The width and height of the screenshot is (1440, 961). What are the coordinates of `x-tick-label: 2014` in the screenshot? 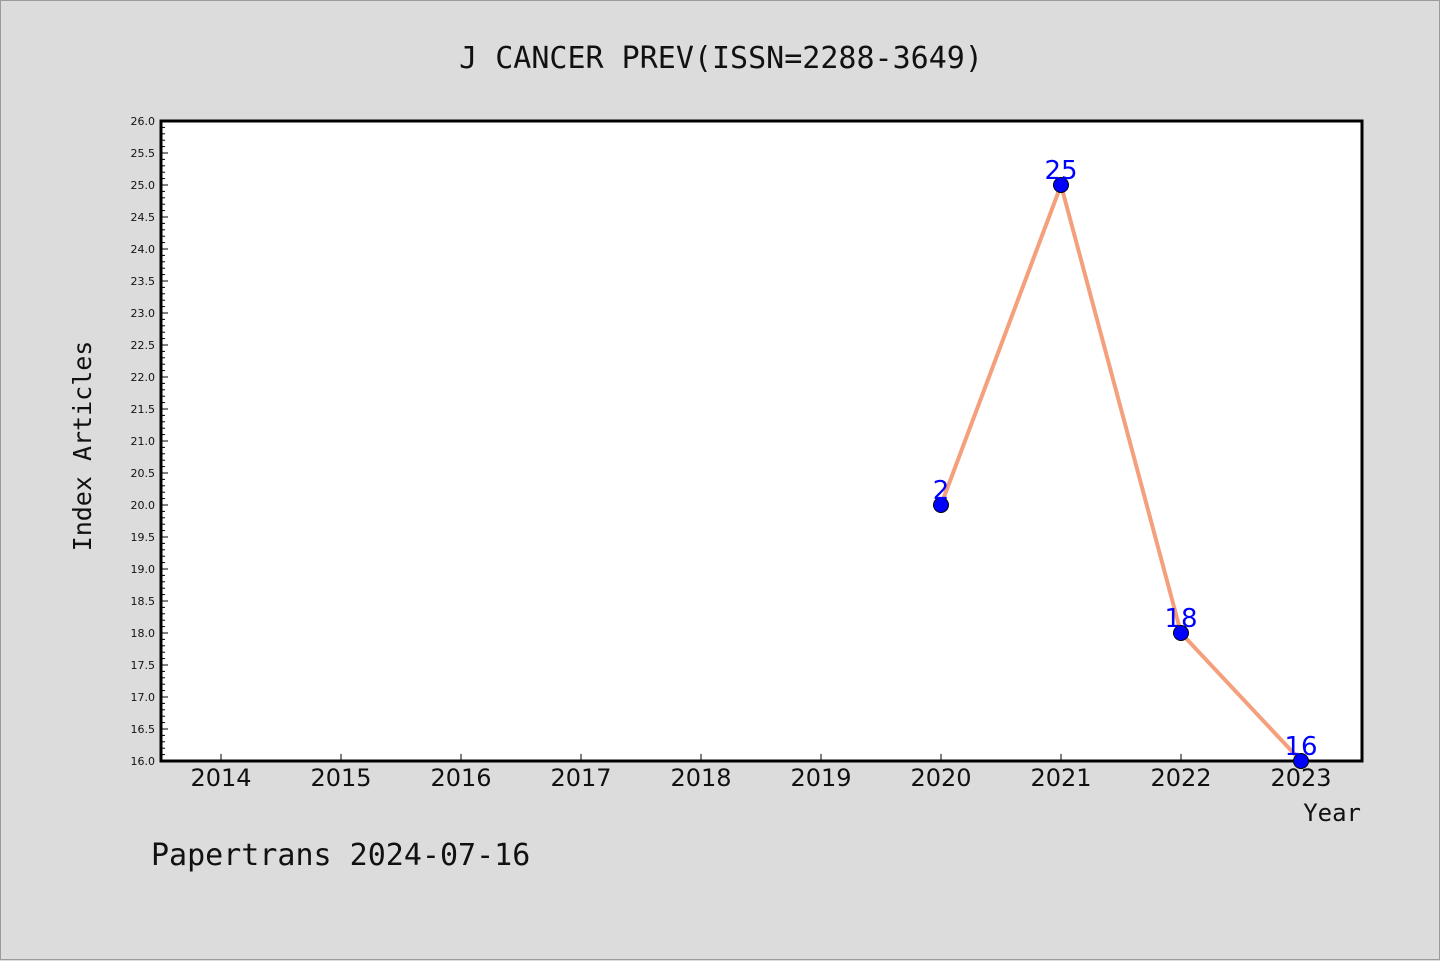 It's located at (220, 778).